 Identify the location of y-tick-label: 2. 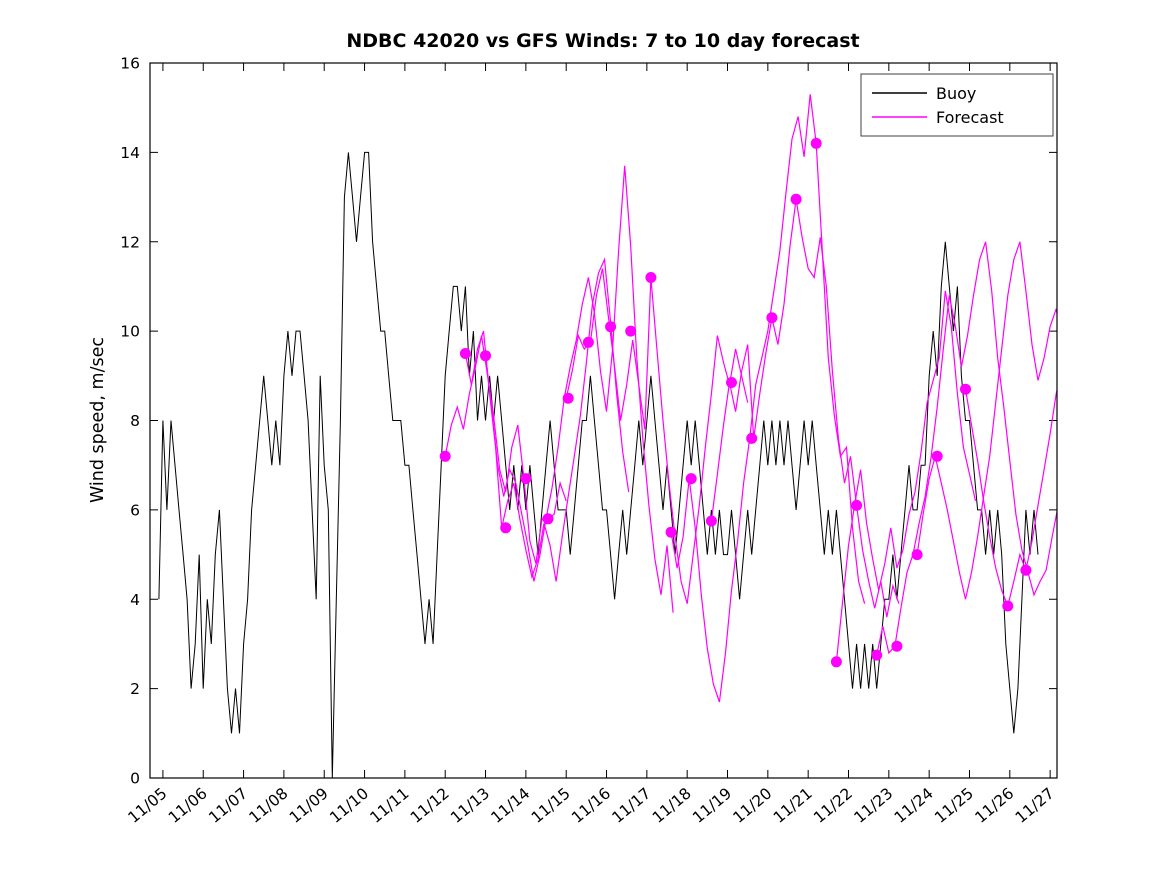
(135, 689).